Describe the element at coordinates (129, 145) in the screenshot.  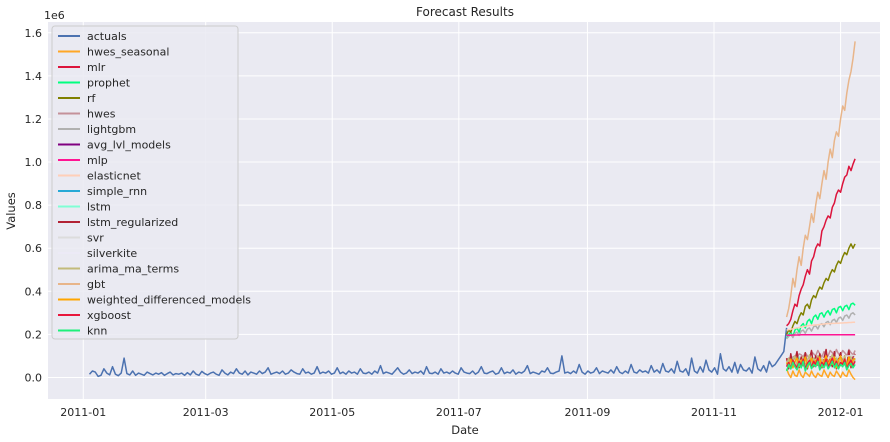
I see `legend-label: avg_lvl_models` at that location.